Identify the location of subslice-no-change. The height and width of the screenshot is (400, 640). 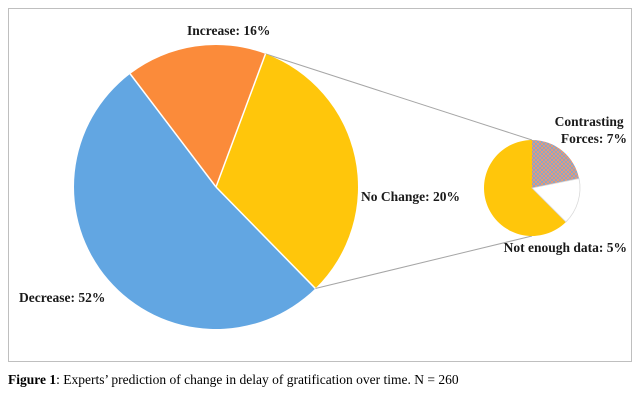
(524, 188).